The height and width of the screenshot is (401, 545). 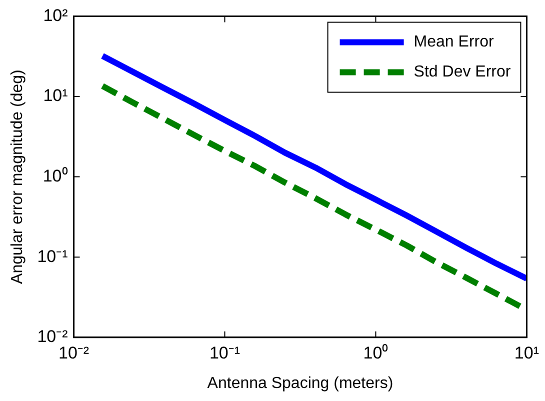 What do you see at coordinates (17, 177) in the screenshot?
I see `y-axis-title: Angular error magnitude (deg)` at bounding box center [17, 177].